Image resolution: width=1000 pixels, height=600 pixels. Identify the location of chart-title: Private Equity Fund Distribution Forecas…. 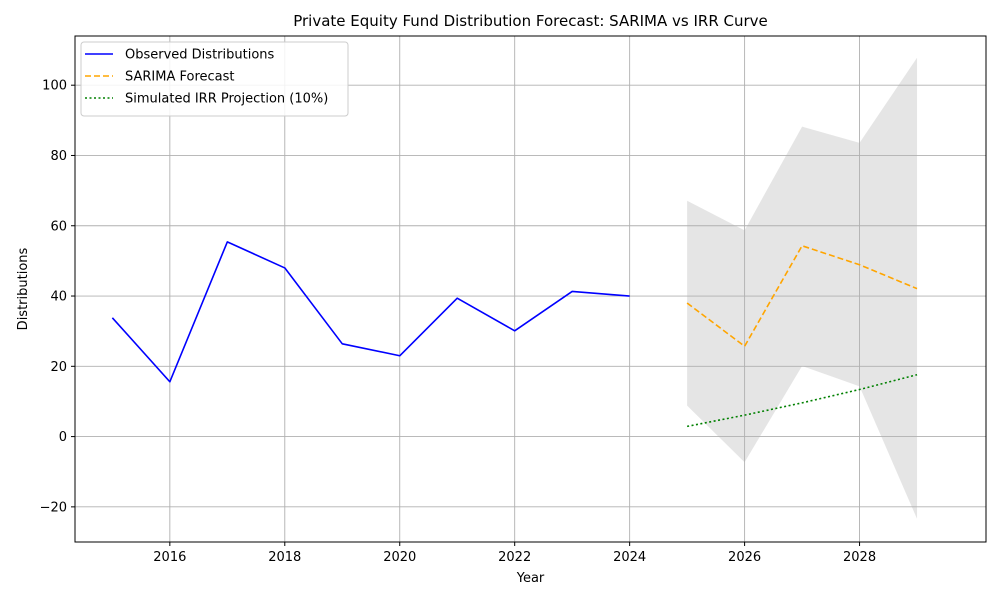
(530, 21).